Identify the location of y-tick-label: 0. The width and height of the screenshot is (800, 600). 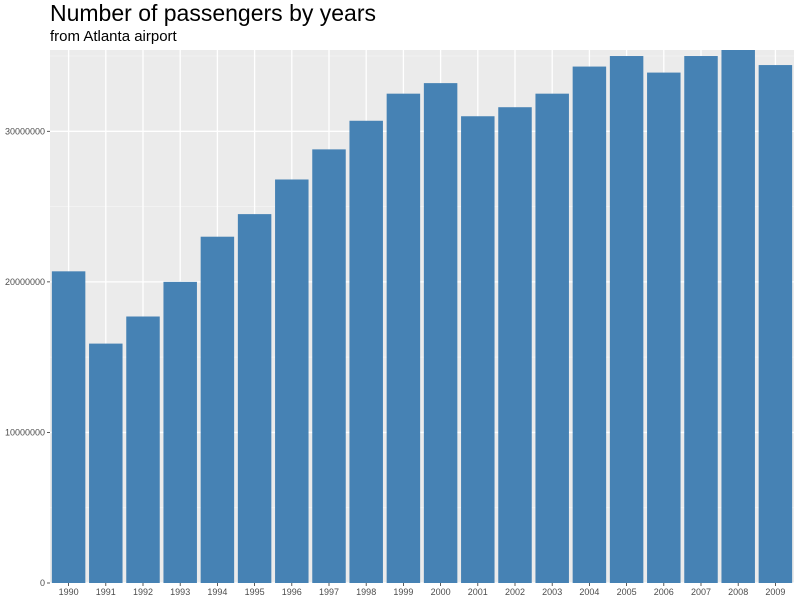
(42, 583).